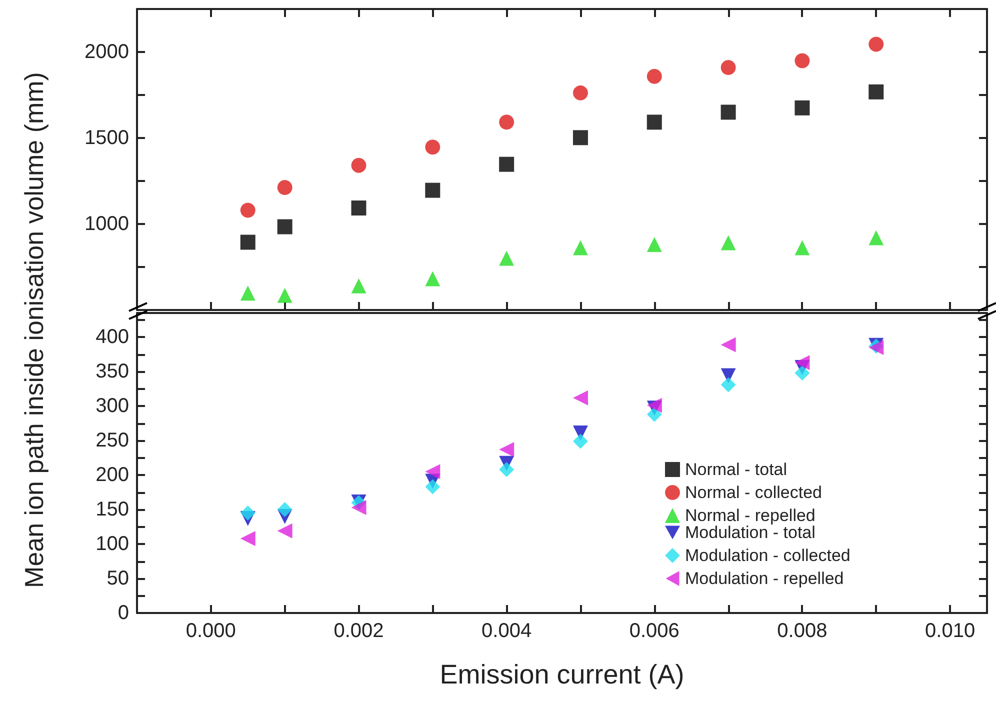  Describe the element at coordinates (106, 52) in the screenshot. I see `y-tick-label: 2000` at that location.